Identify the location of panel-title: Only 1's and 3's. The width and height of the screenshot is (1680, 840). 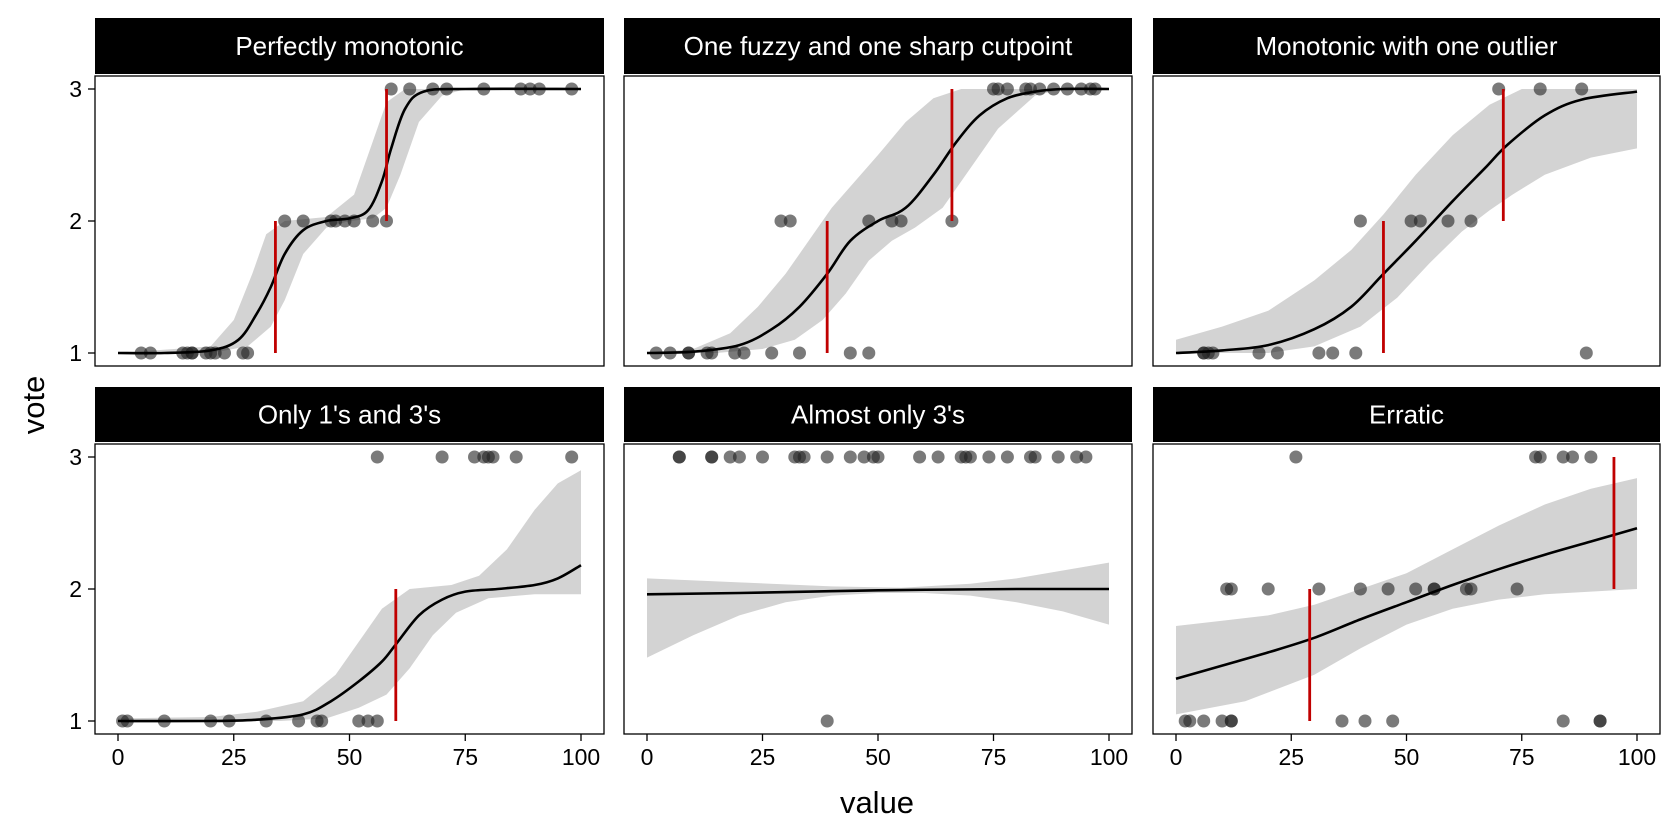
(349, 415).